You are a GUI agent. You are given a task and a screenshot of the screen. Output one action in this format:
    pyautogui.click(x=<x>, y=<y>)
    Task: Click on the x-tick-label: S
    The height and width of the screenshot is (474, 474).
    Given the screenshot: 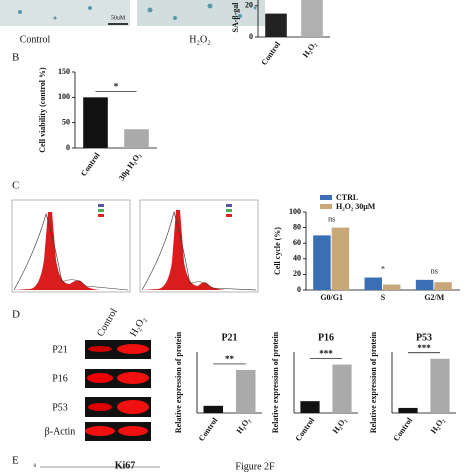 What is the action you would take?
    pyautogui.click(x=383, y=297)
    